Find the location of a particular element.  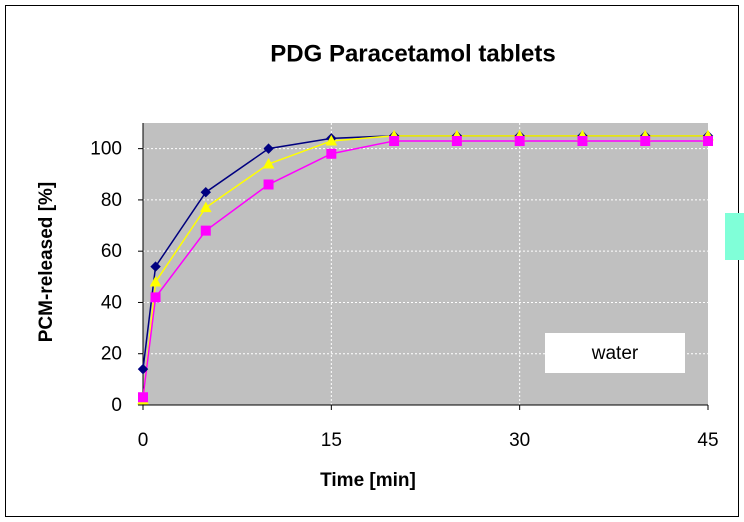

y-tick-label: 0 is located at coordinates (116, 405).